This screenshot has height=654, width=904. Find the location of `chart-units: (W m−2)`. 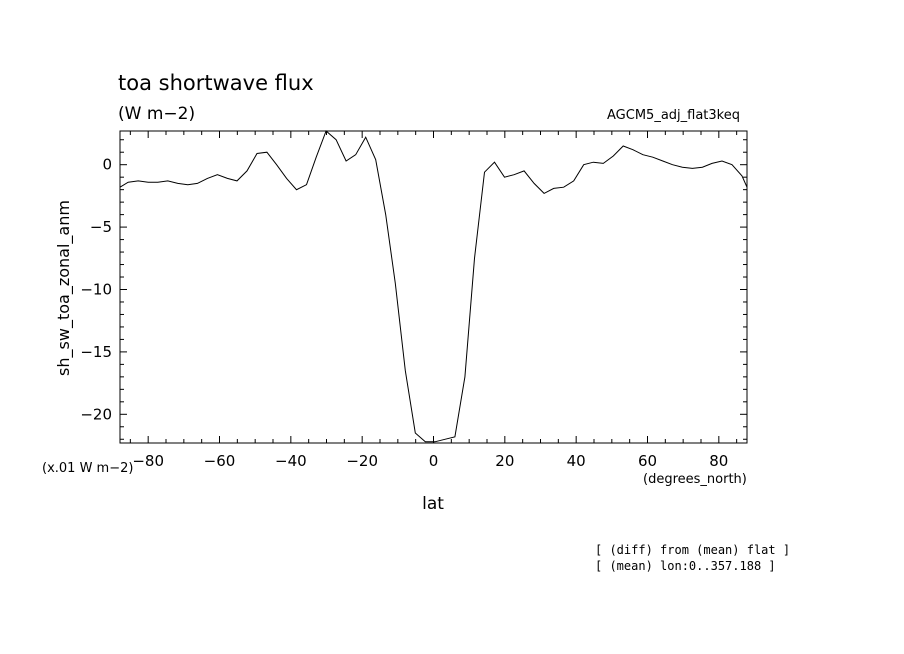

chart-units: (W m−2) is located at coordinates (156, 114).